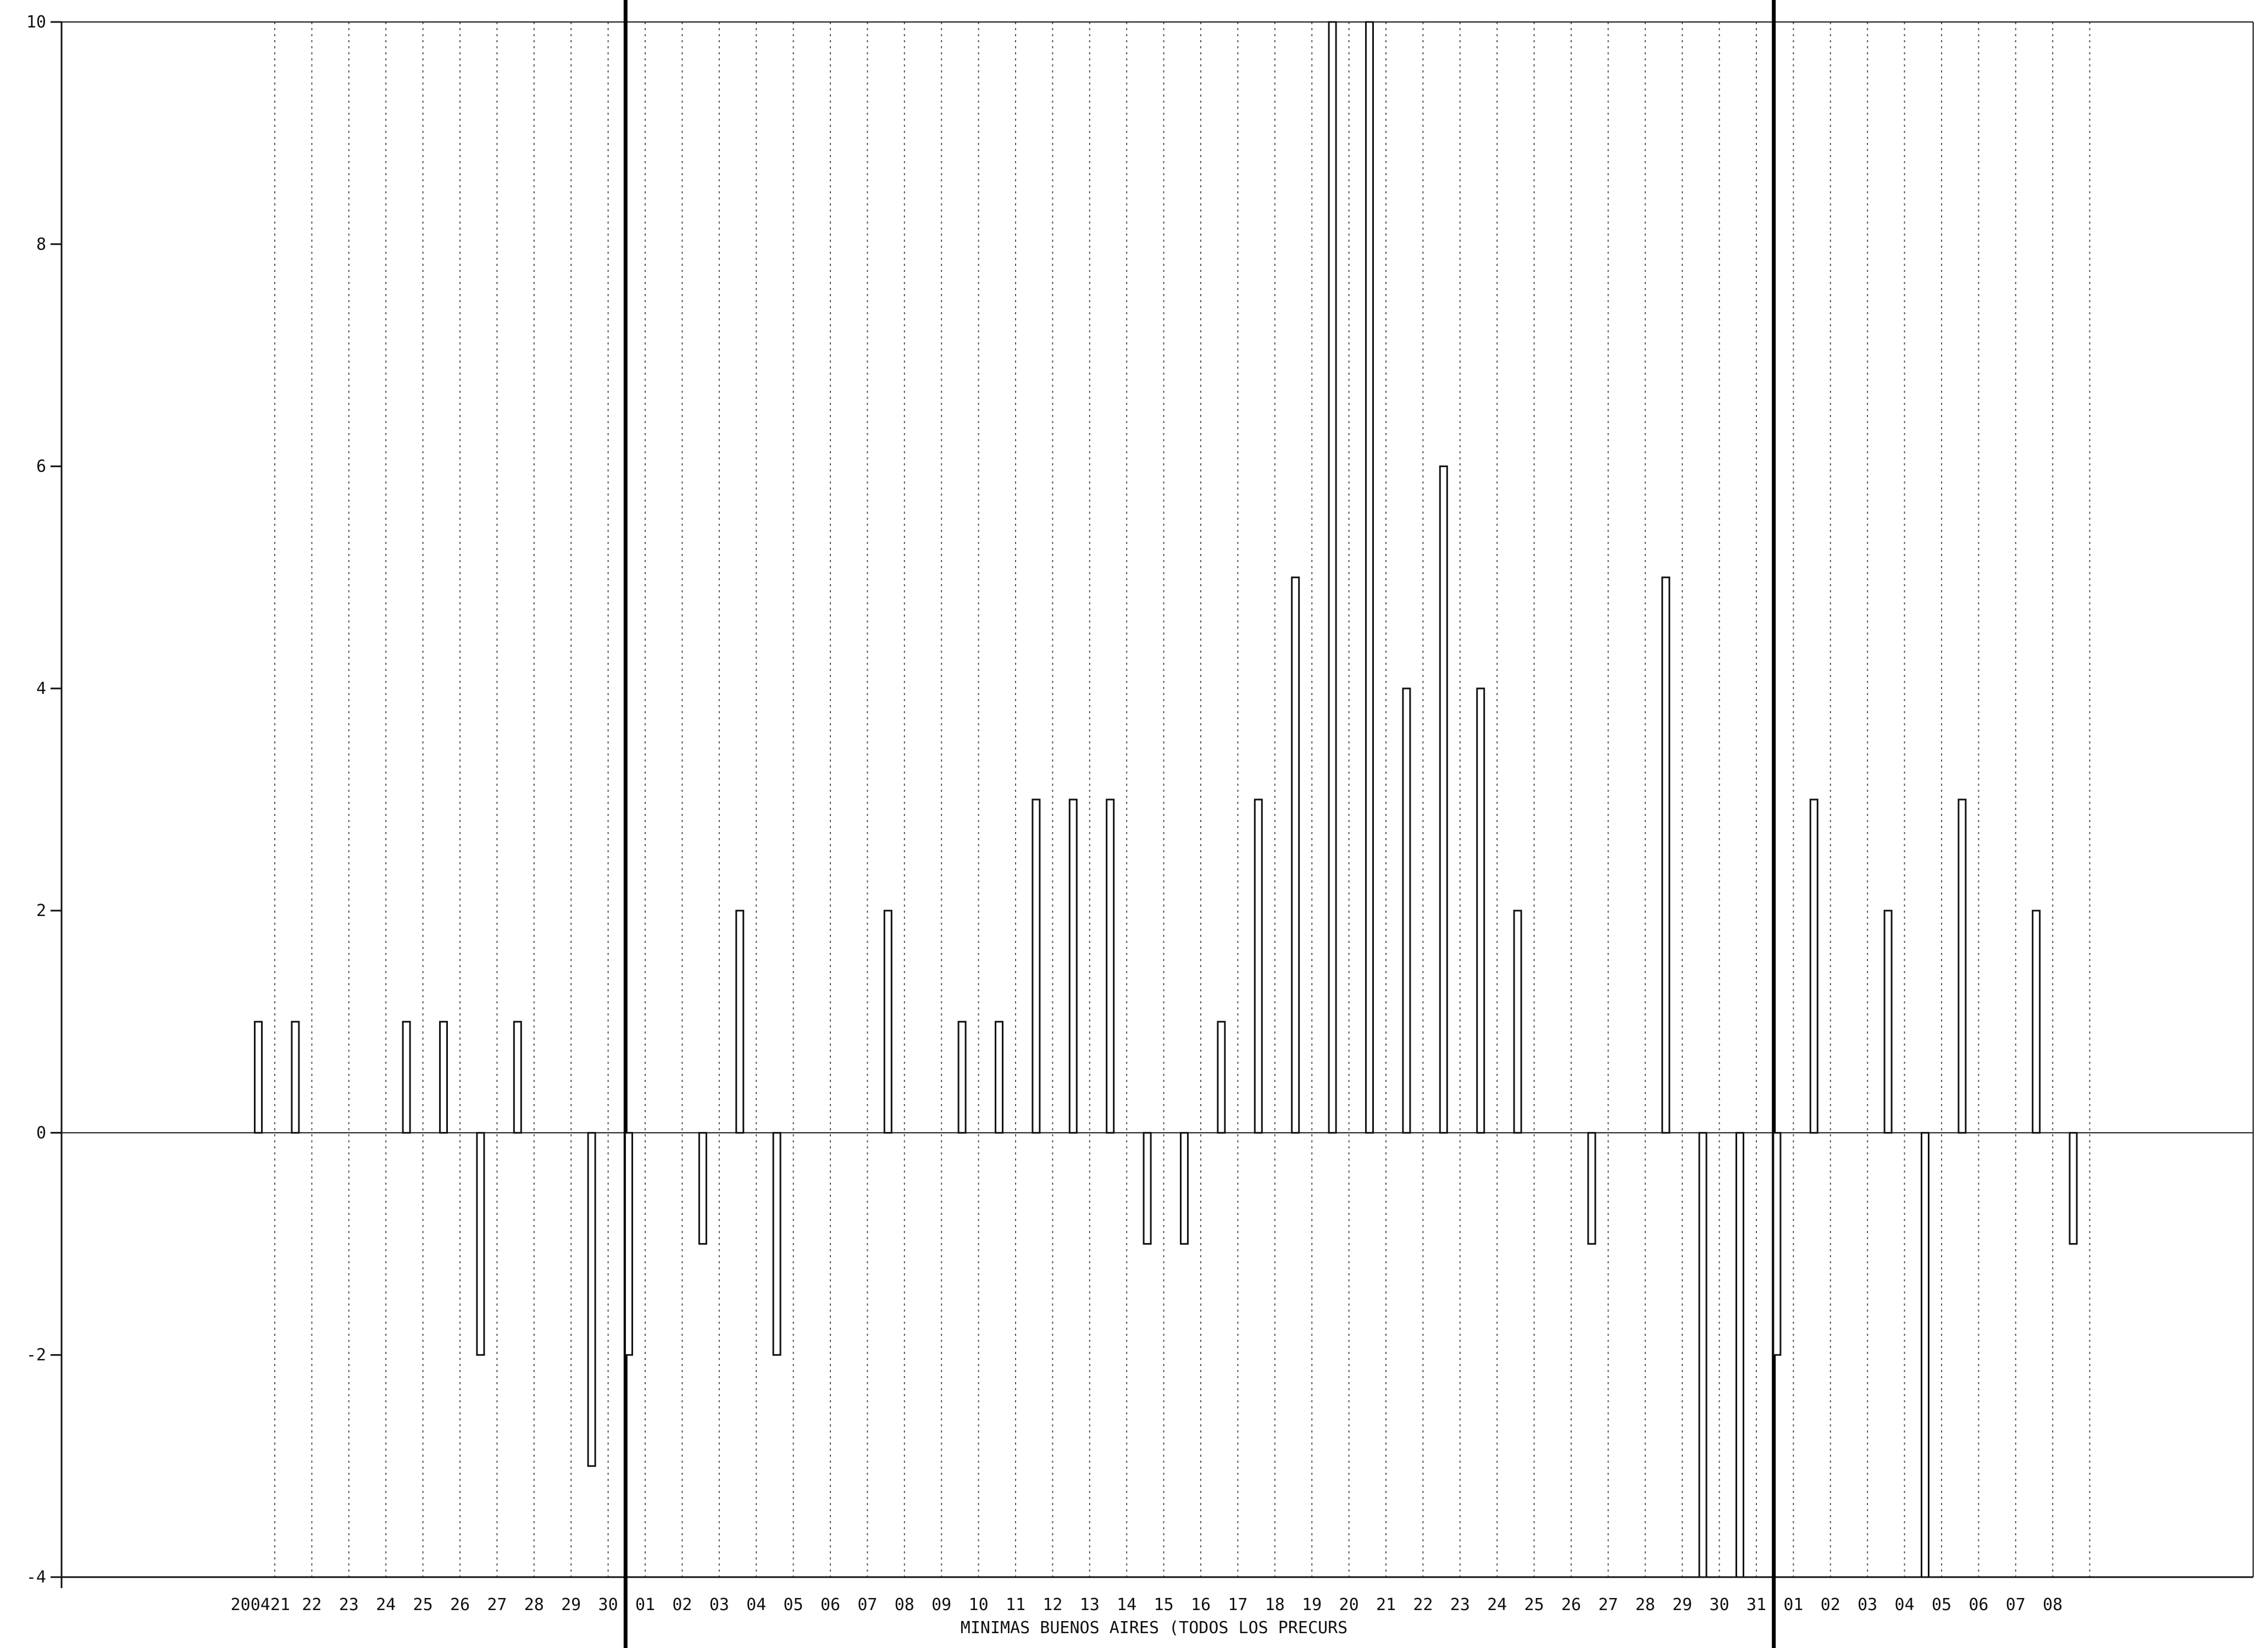 The width and height of the screenshot is (2268, 1648). What do you see at coordinates (36, 1356) in the screenshot?
I see `y-tick-label: -2` at bounding box center [36, 1356].